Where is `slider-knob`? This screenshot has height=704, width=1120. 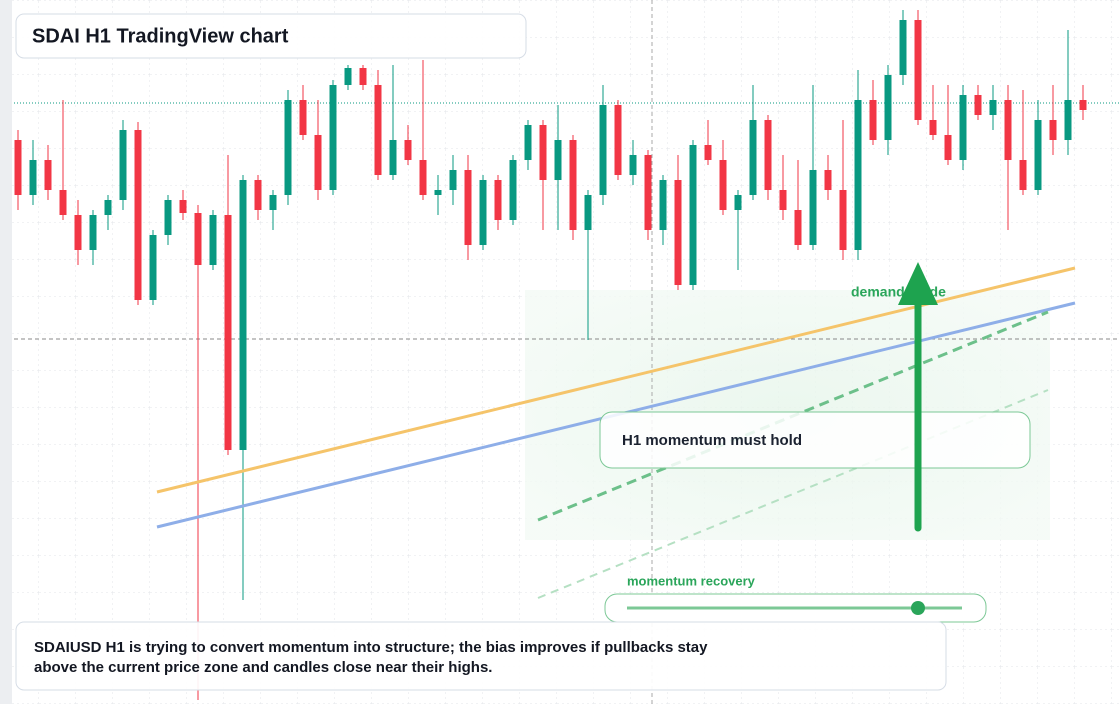 slider-knob is located at coordinates (918, 608).